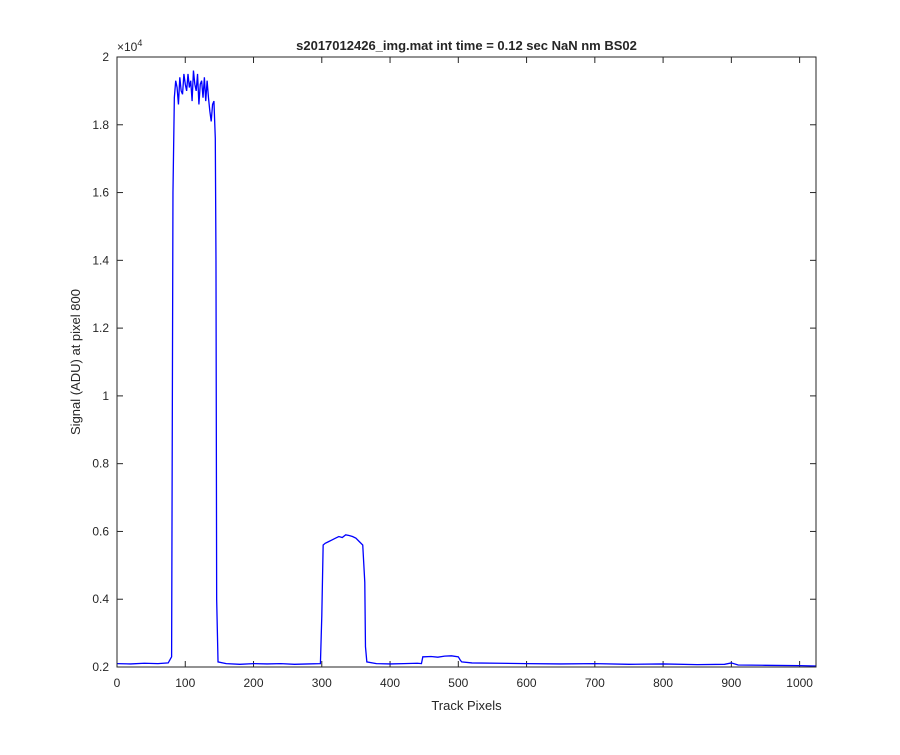  What do you see at coordinates (390, 683) in the screenshot?
I see `x-tick-label: 400` at bounding box center [390, 683].